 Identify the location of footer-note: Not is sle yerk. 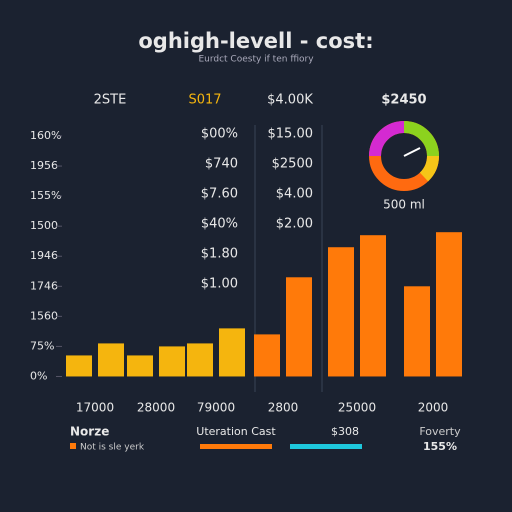
(112, 448).